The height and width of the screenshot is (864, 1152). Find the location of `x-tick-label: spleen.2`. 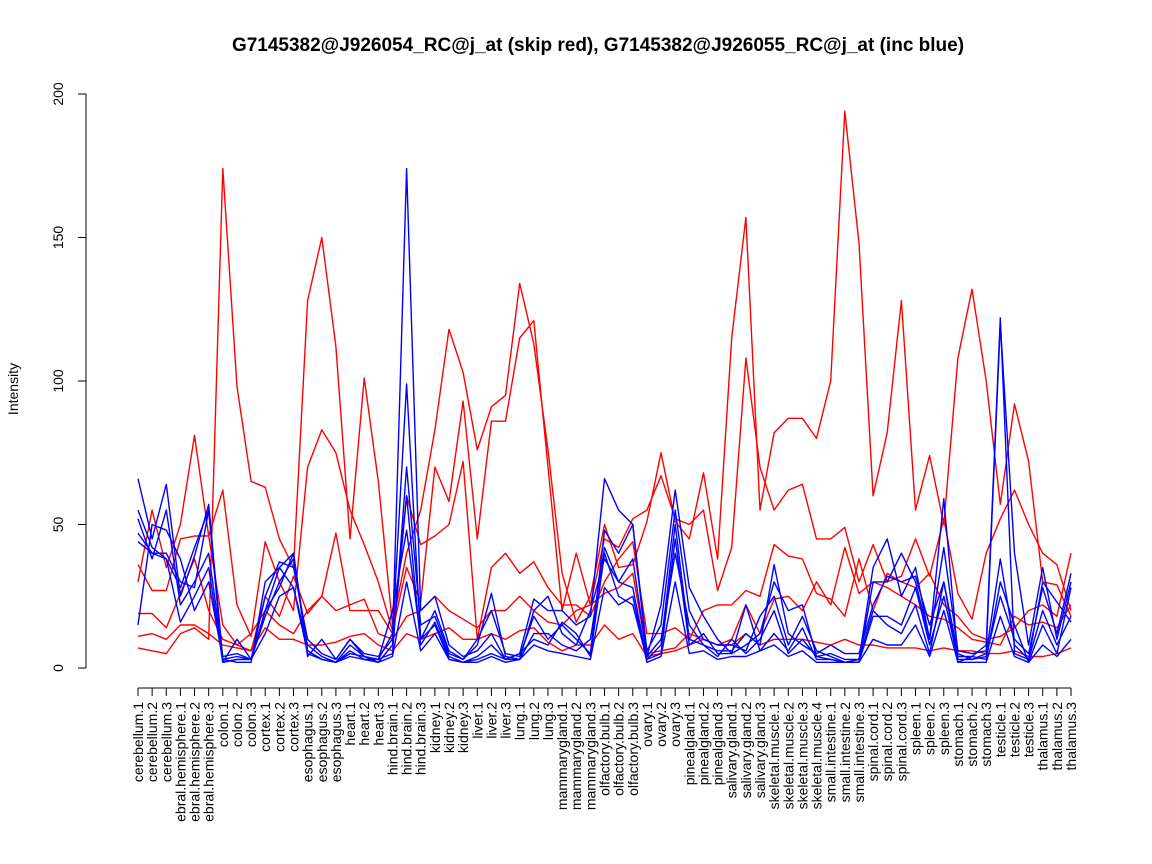

x-tick-label: spleen.2 is located at coordinates (930, 728).